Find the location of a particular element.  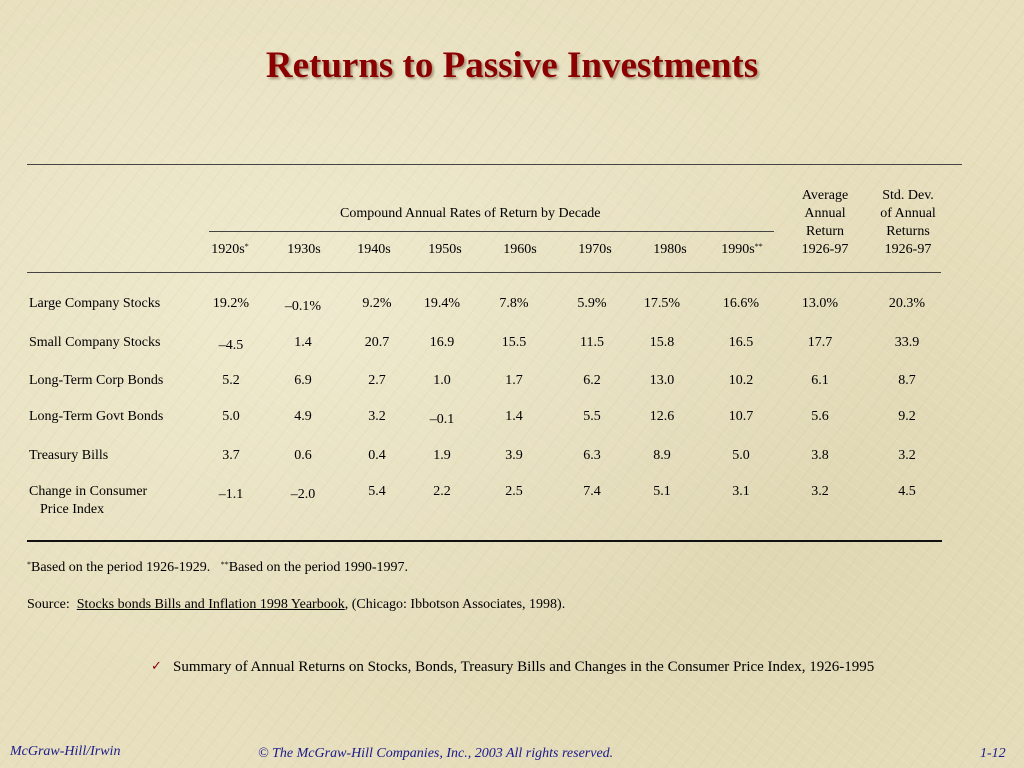

footnote-text-1: Based on the period 1926-1929. is located at coordinates (121, 567).